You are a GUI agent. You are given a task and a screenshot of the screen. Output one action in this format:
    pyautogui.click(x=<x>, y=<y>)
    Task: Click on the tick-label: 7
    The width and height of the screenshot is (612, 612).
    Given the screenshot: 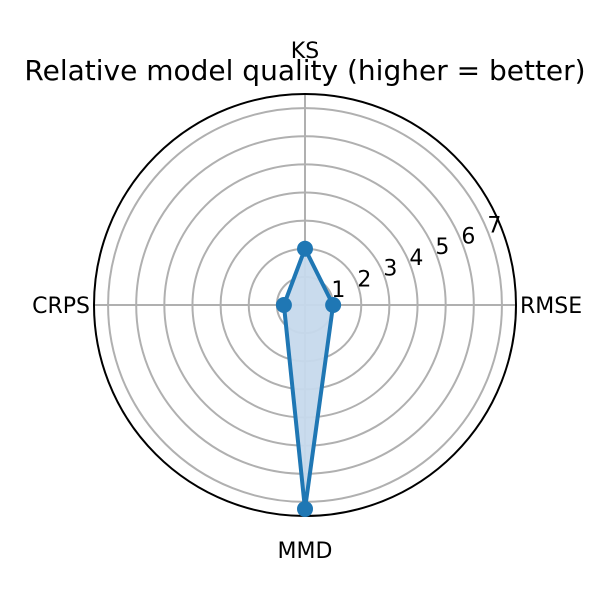 What is the action you would take?
    pyautogui.click(x=494, y=226)
    